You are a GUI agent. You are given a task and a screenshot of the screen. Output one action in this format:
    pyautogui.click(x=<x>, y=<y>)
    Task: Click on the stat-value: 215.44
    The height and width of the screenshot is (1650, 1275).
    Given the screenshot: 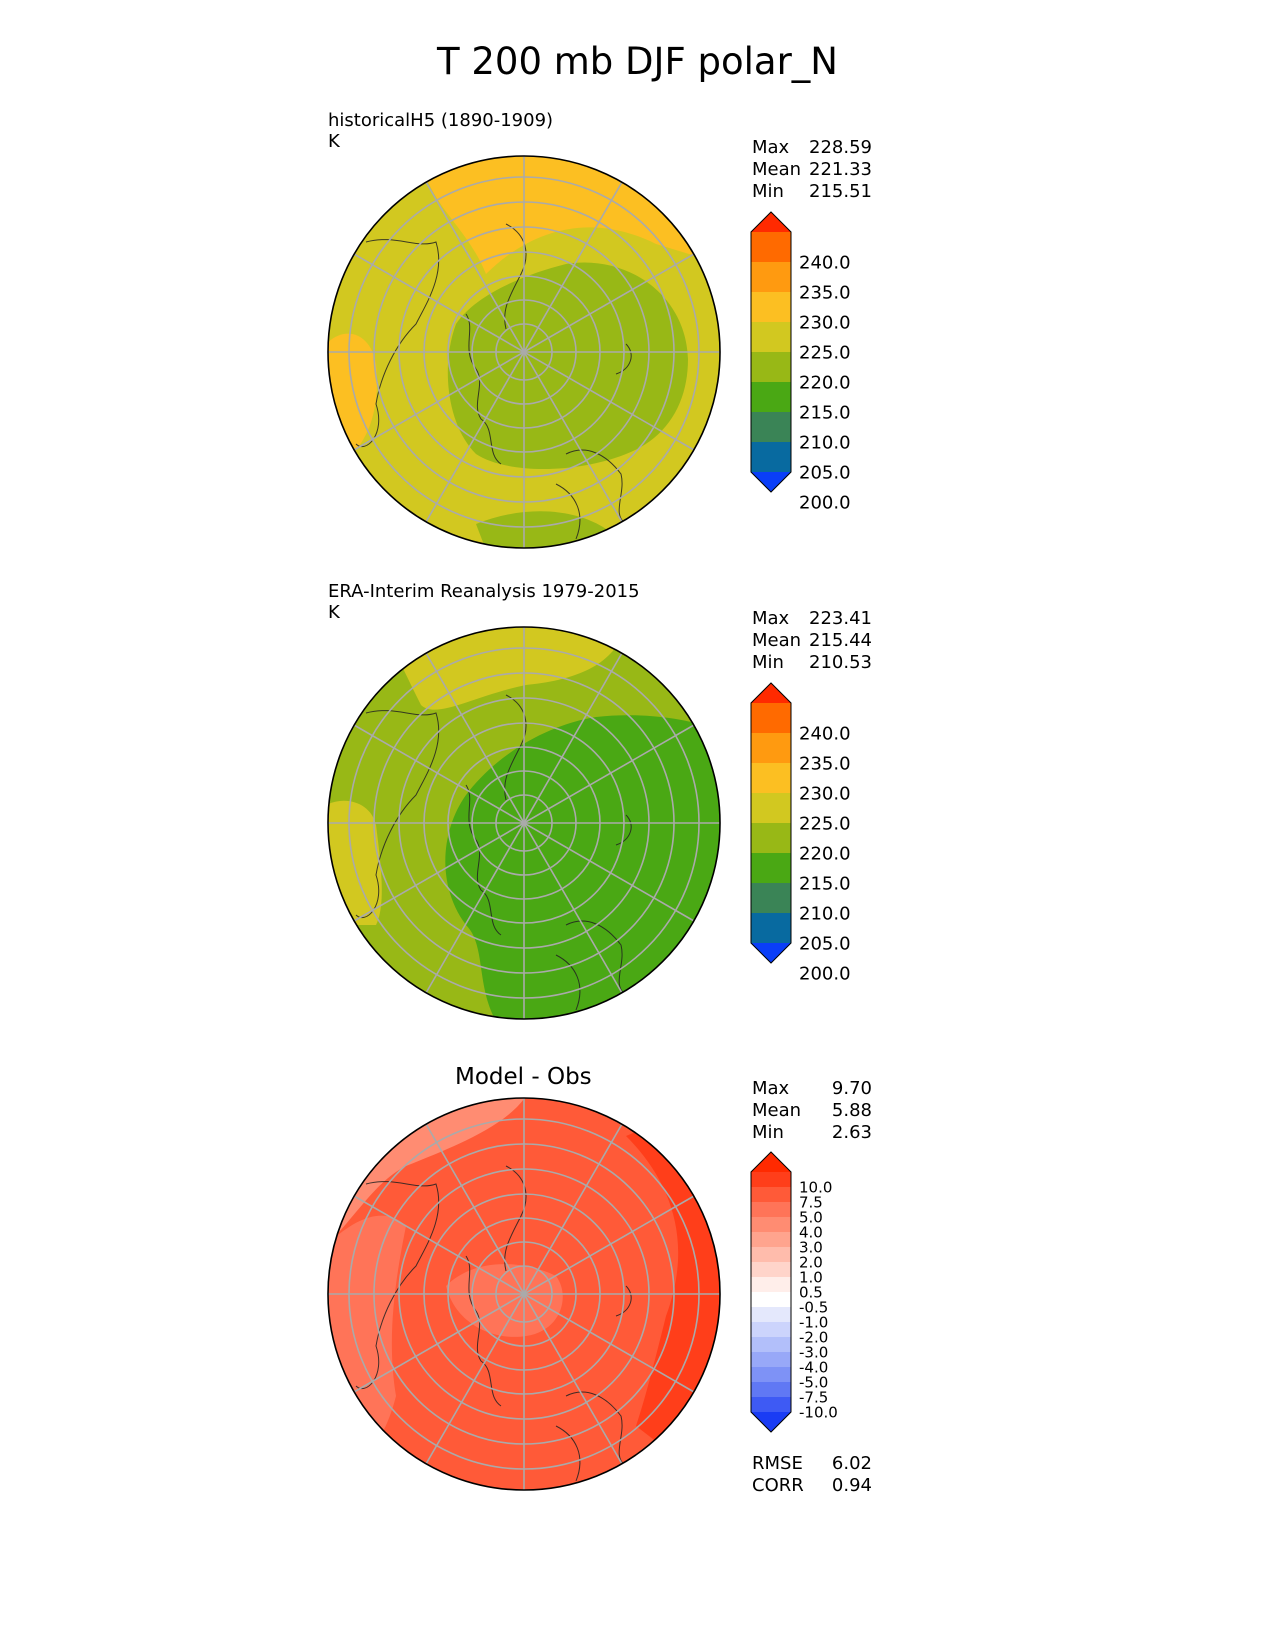 What is the action you would take?
    pyautogui.click(x=840, y=640)
    